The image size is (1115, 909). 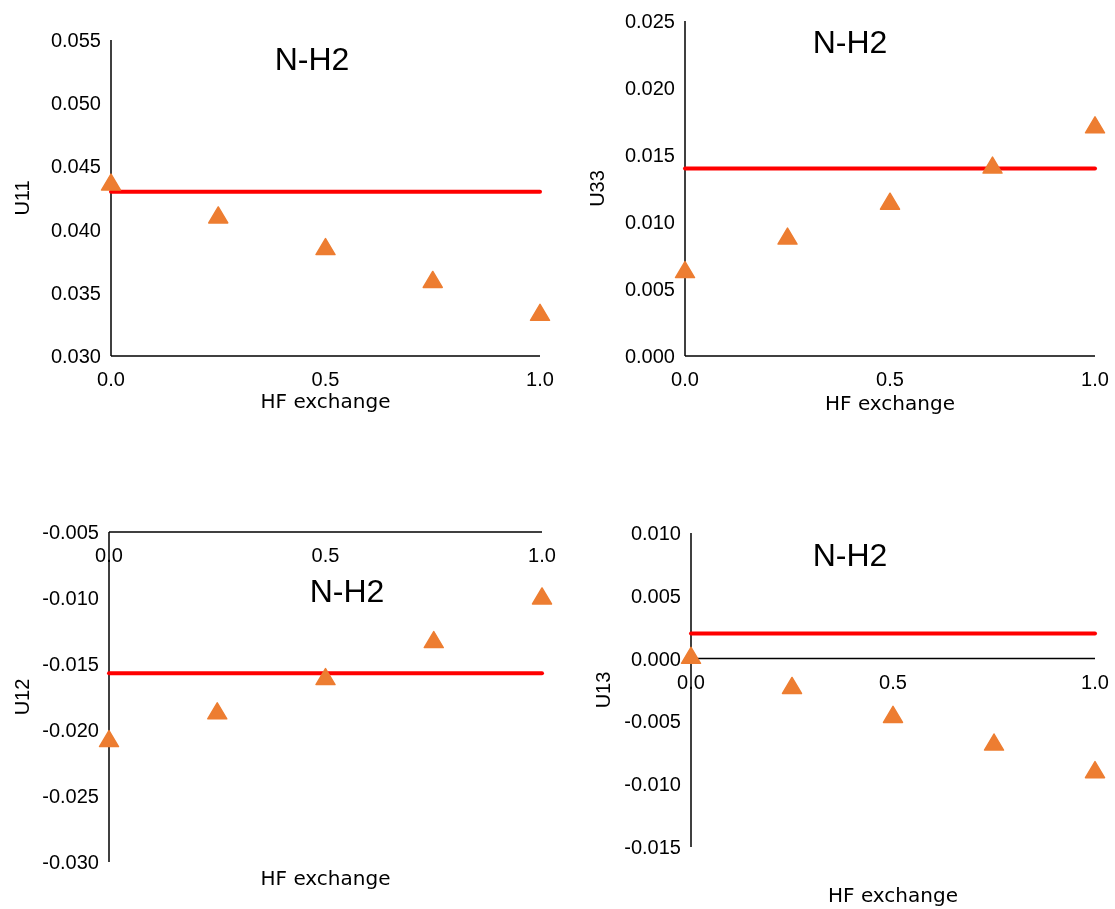 What do you see at coordinates (649, 88) in the screenshot?
I see `y-tick-label: 0.020` at bounding box center [649, 88].